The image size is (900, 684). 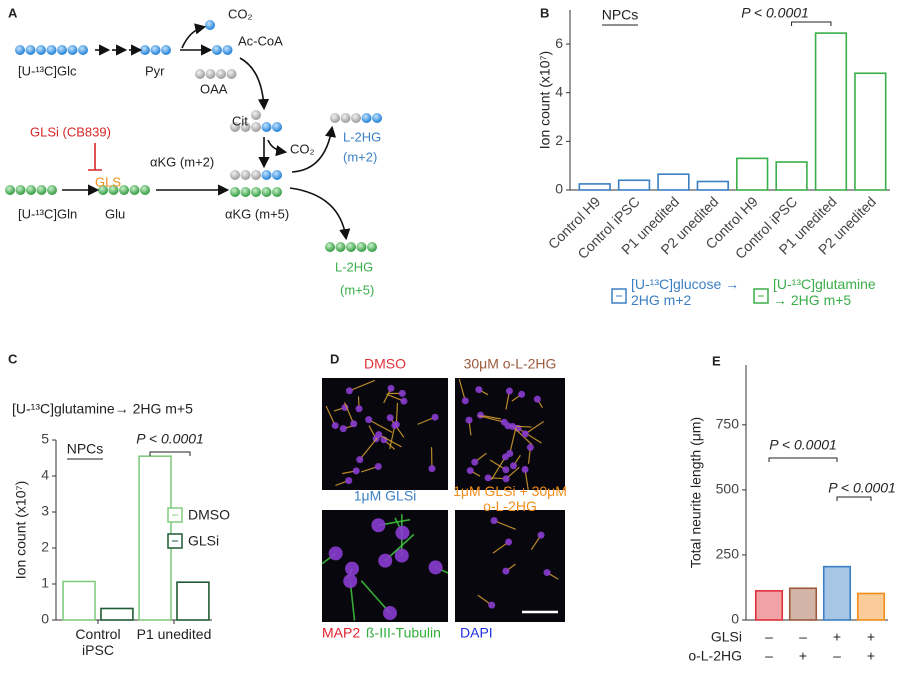 What do you see at coordinates (685, 292) in the screenshot?
I see `legend-label: [U-¹³C]glucose → 2HG m+2` at bounding box center [685, 292].